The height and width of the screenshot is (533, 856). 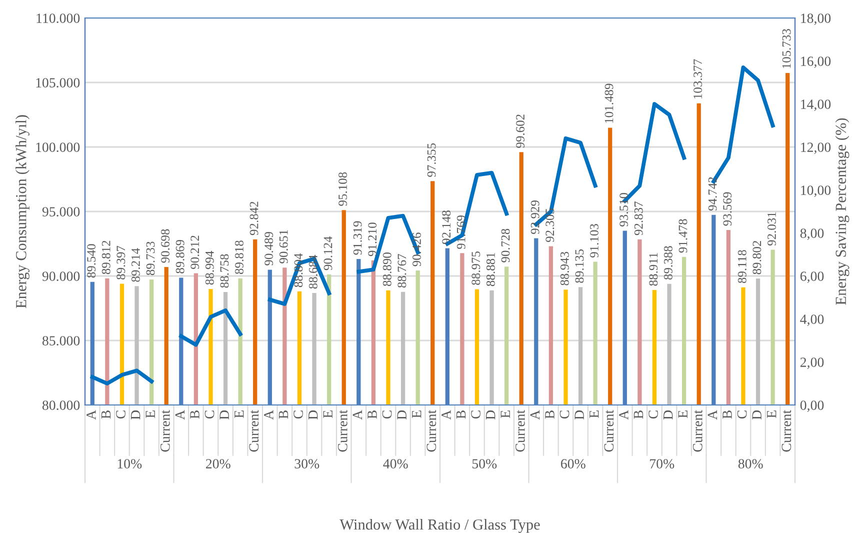 What do you see at coordinates (712, 194) in the screenshot?
I see `data-label: 94.742` at bounding box center [712, 194].